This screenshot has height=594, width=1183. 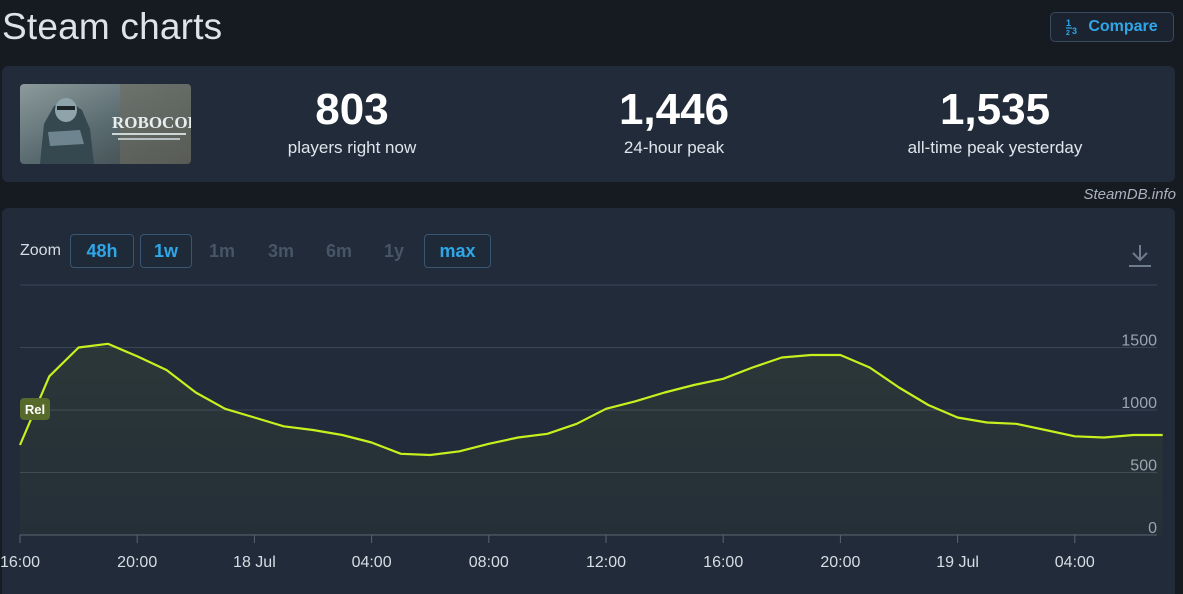 I want to click on stat-label: players right now, so click(x=352, y=147).